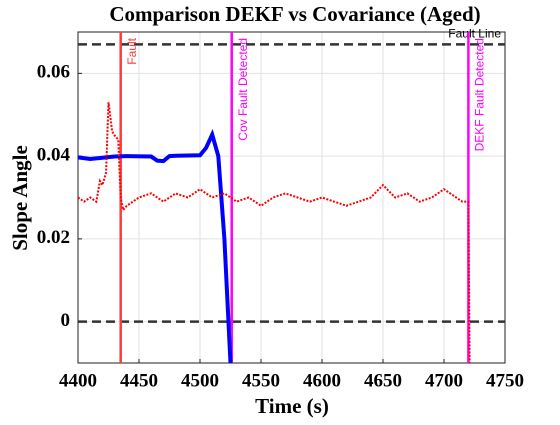  I want to click on y-tick-label: 0, so click(66, 320).